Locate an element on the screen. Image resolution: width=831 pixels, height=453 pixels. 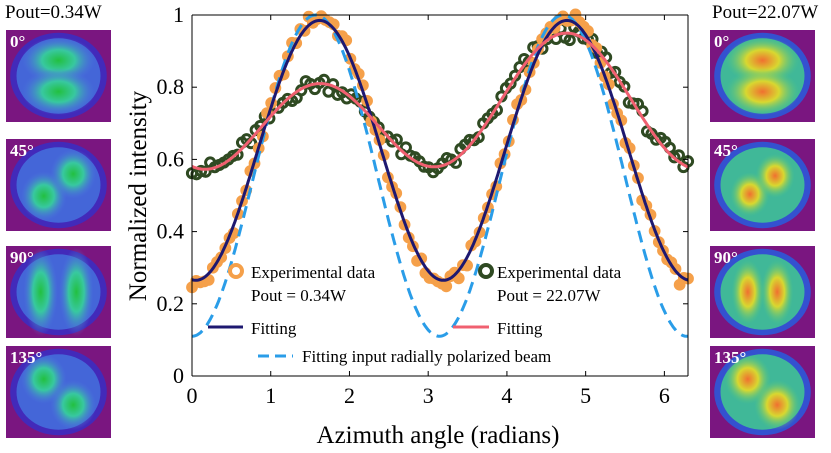
y-tick-label: 0.6 is located at coordinates (171, 158).